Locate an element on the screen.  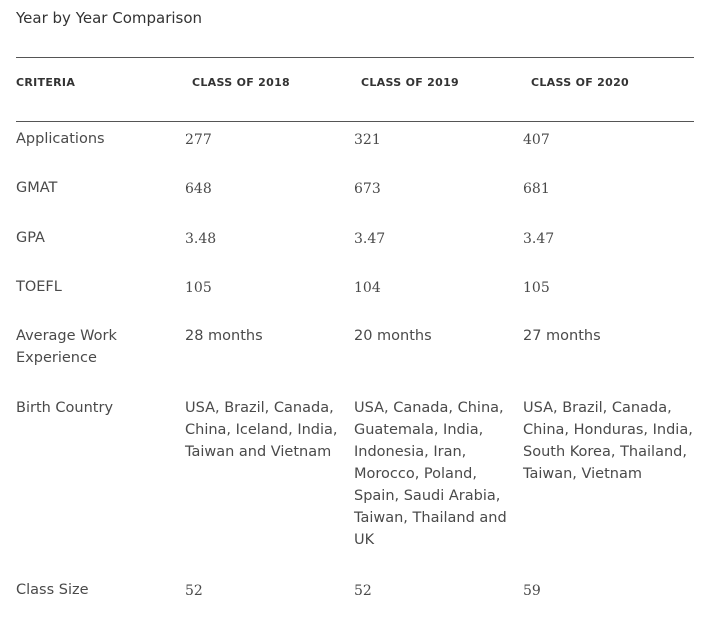
cell-gpa-2019: 3.47 is located at coordinates (370, 239).